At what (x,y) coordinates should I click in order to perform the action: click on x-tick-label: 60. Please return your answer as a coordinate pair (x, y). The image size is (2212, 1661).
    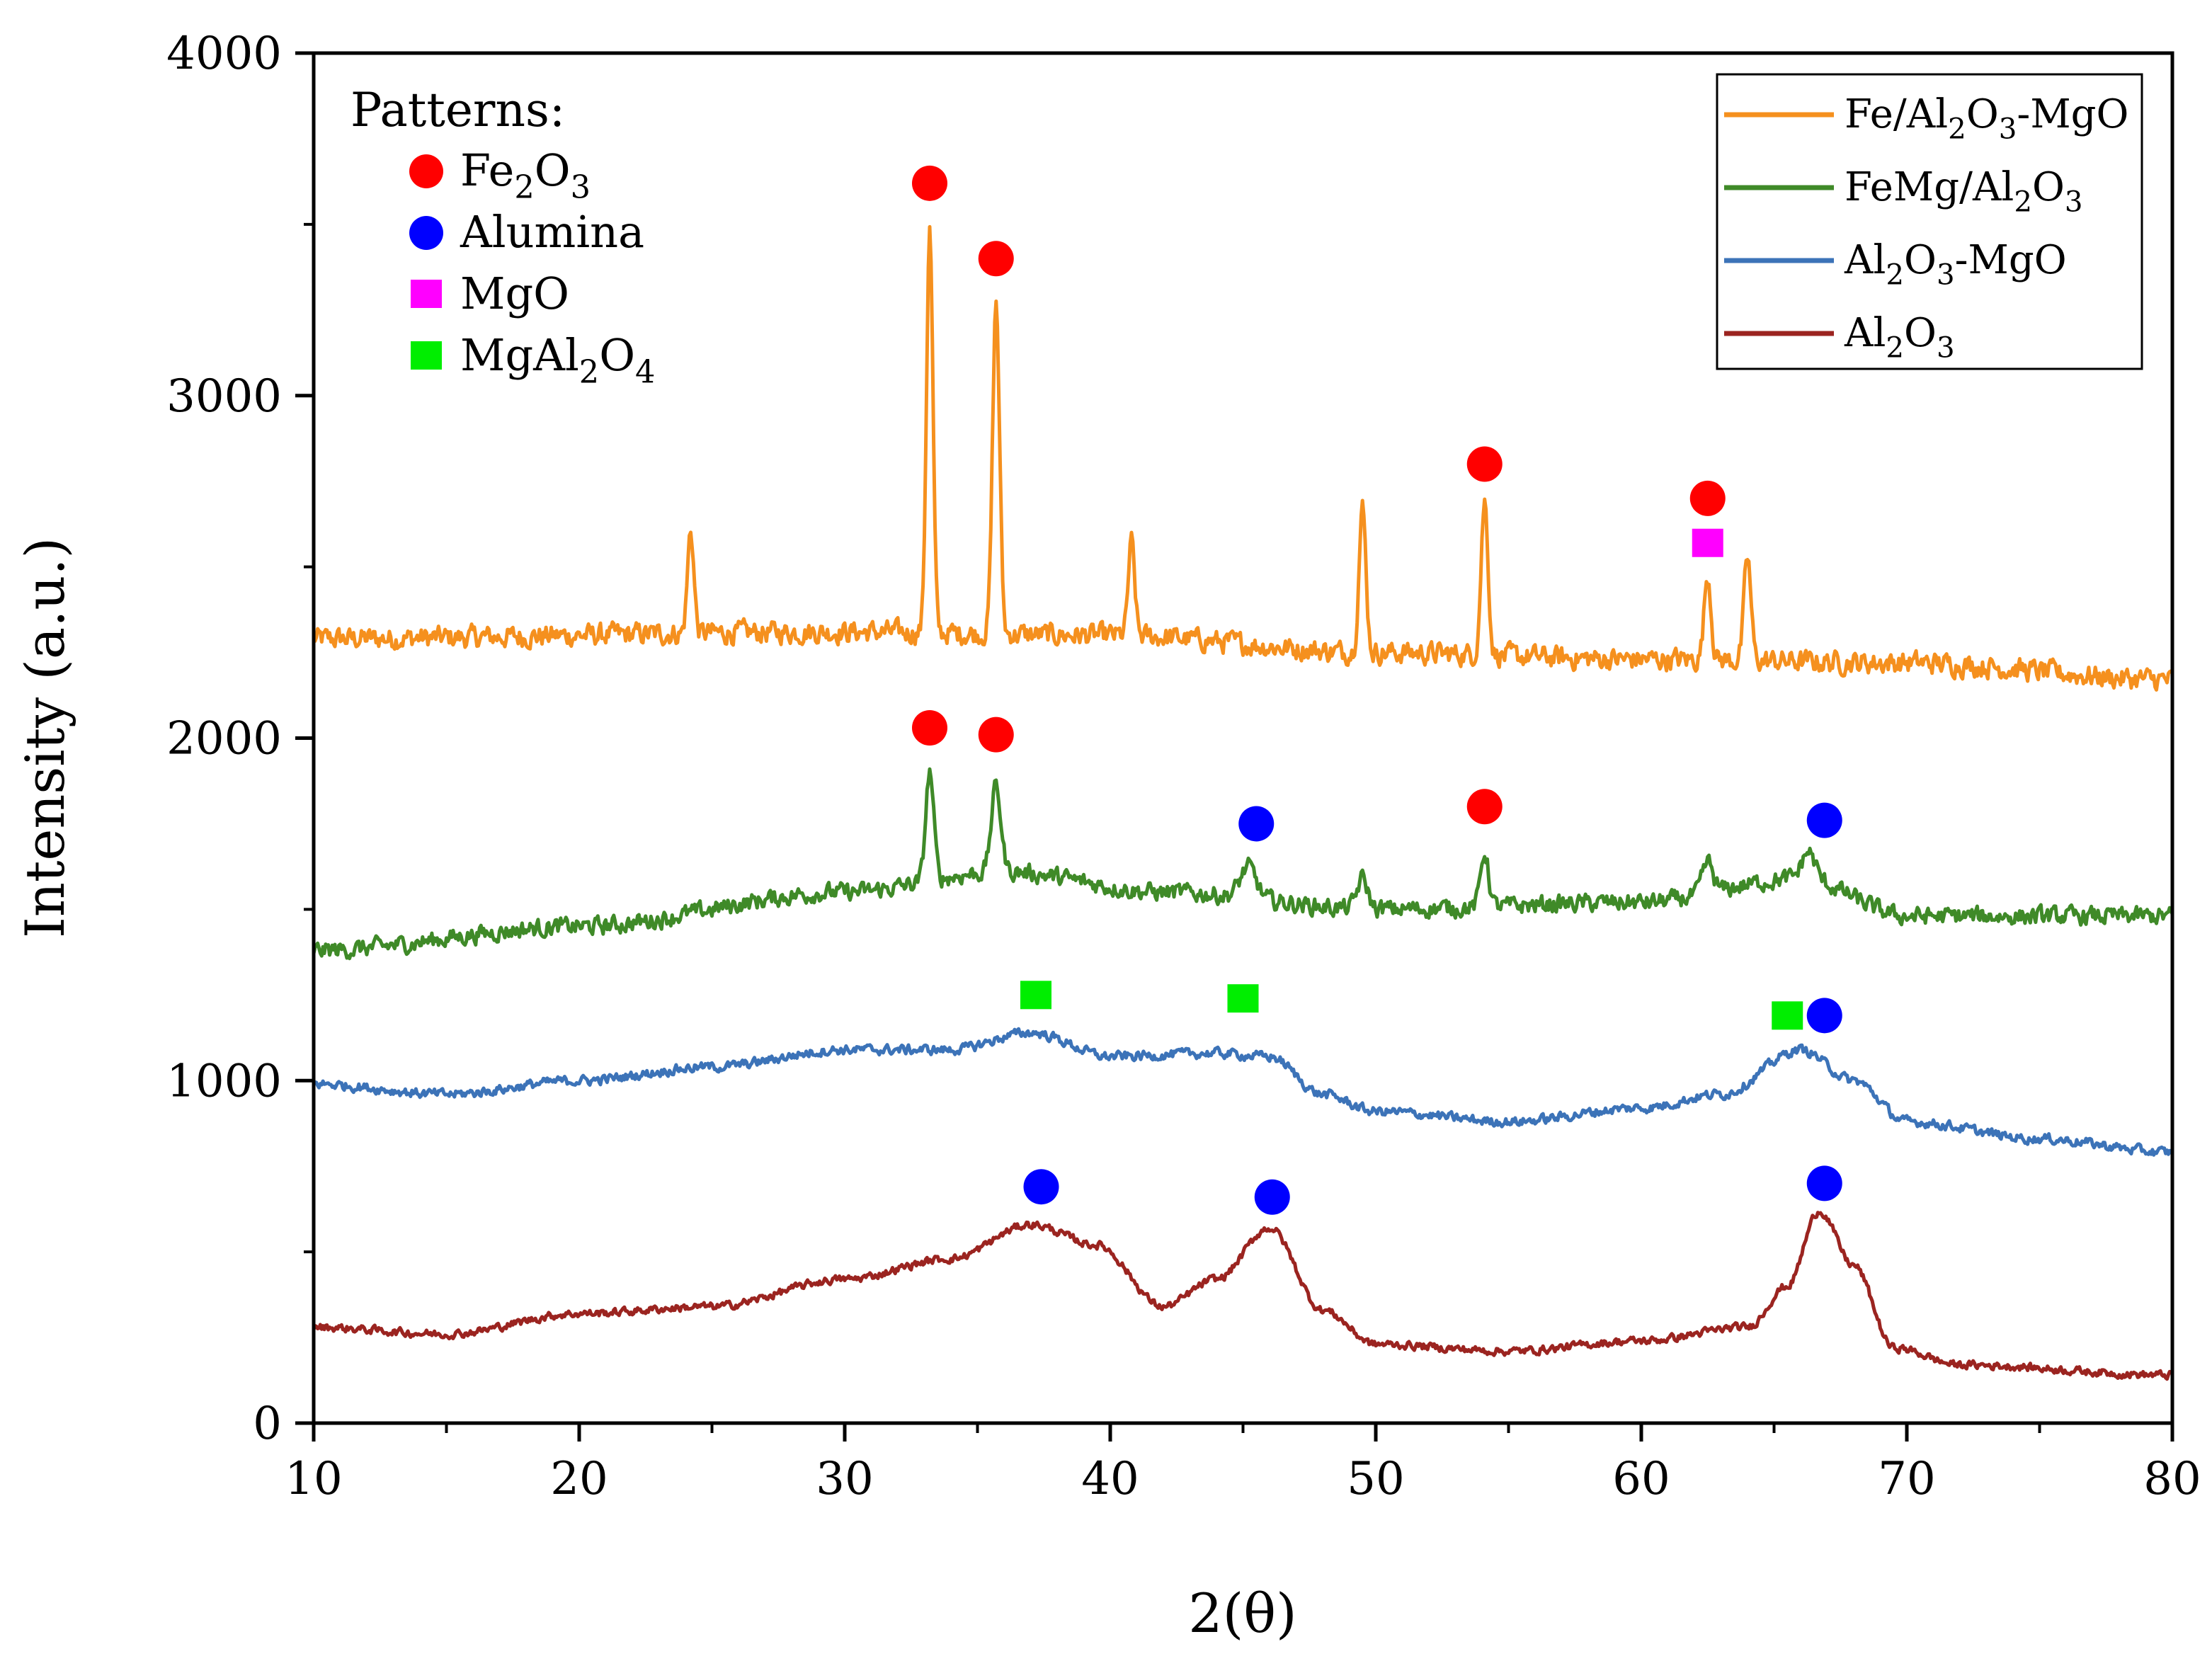
    Looking at the image, I should click on (1641, 1479).